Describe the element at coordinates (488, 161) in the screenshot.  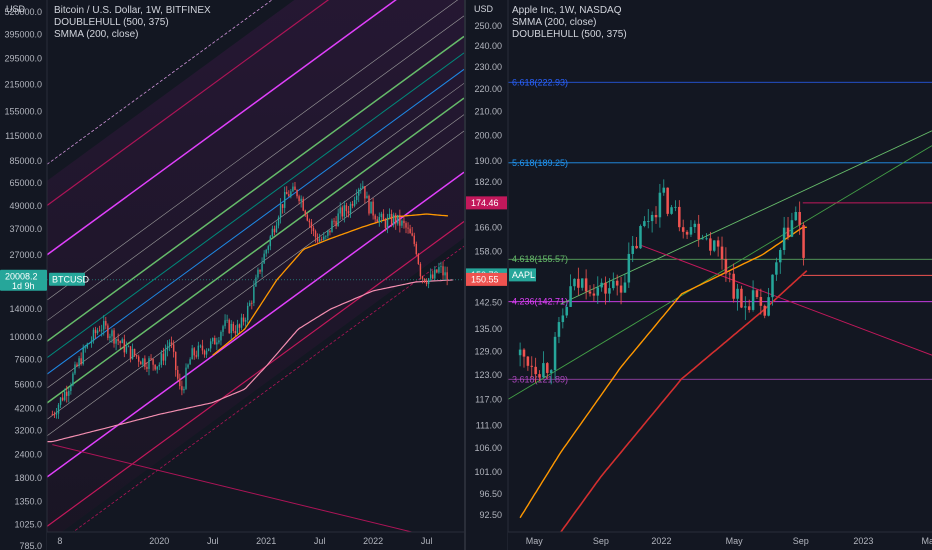
I see `aapl-y-tick-label: 190.00` at that location.